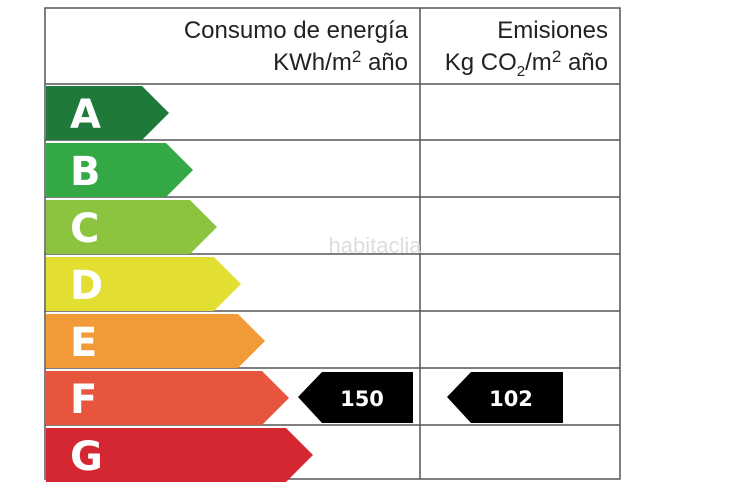 This screenshot has height=500, width=750. I want to click on emisiones-header: Emisiones Kg CO2/m2 año, so click(526, 48).